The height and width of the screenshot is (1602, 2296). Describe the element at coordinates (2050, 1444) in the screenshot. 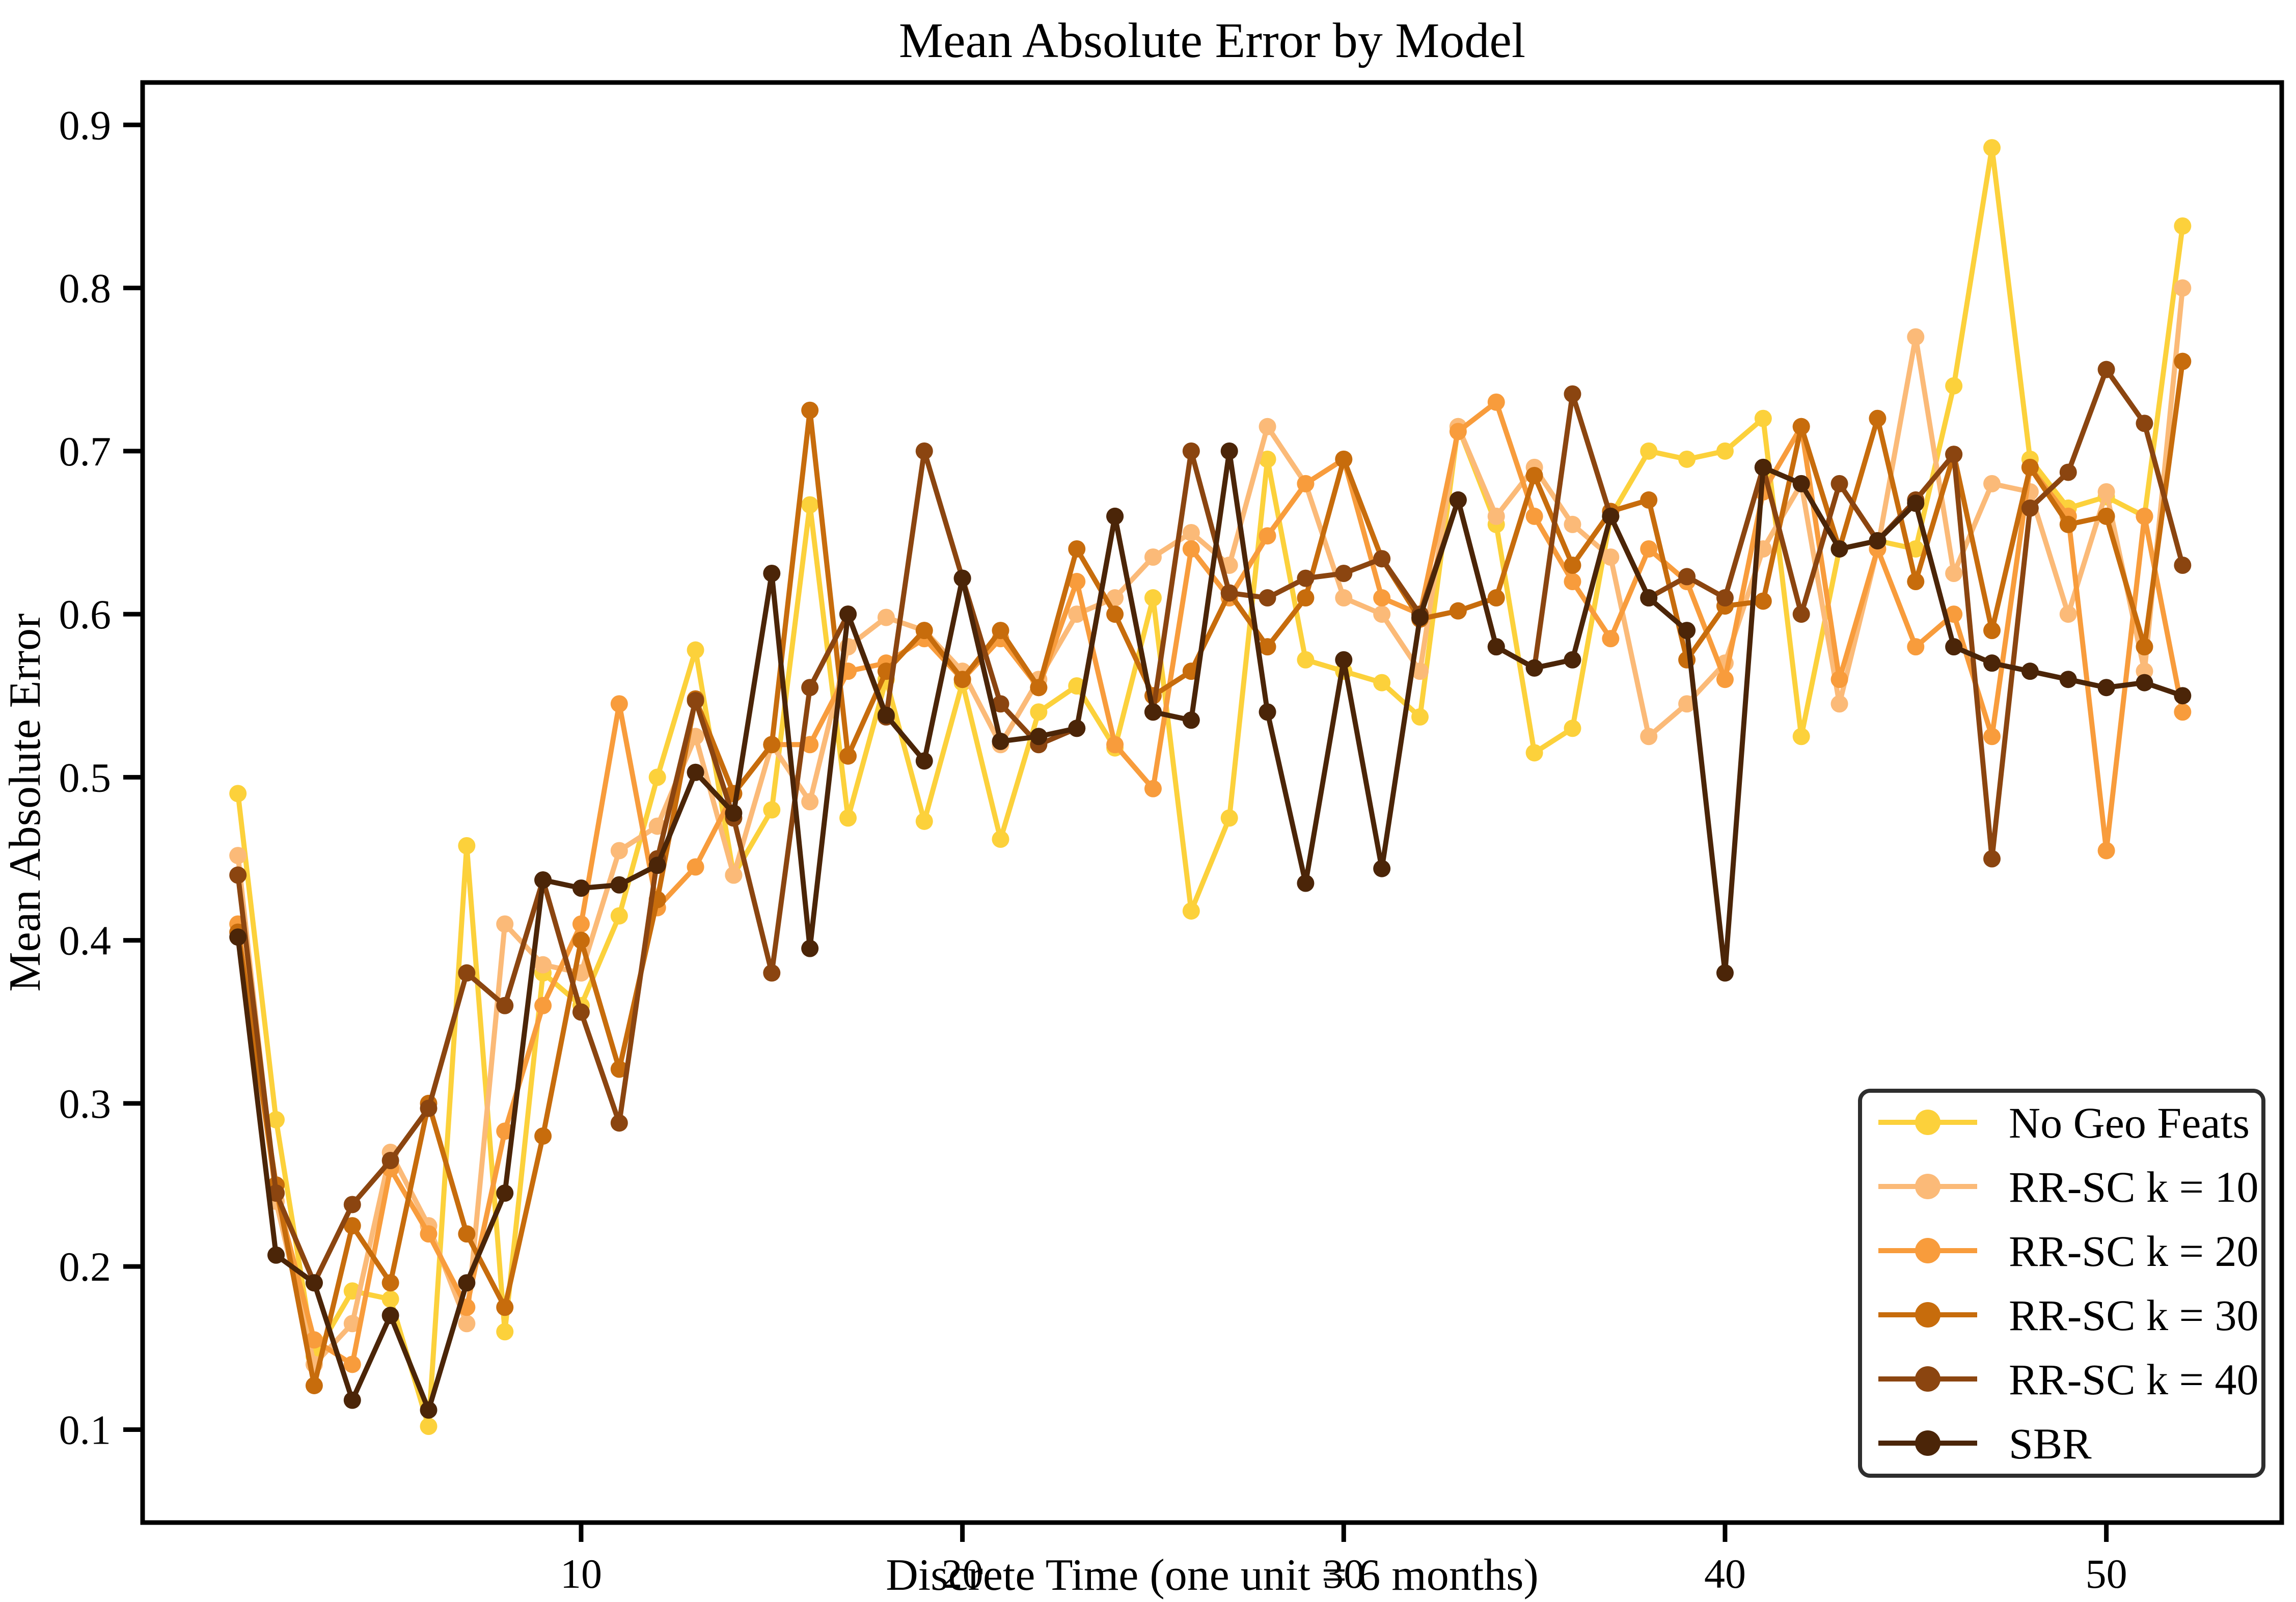

I see `legend-label: SBR` at that location.